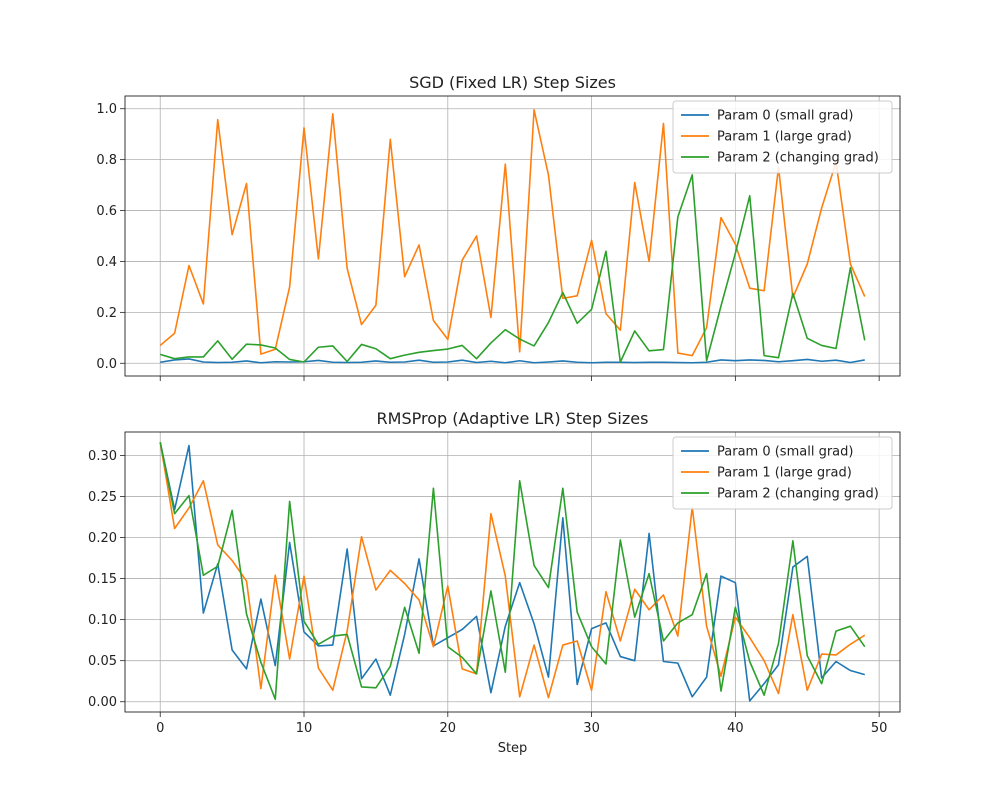 The height and width of the screenshot is (800, 1000). What do you see at coordinates (591, 728) in the screenshot?
I see `x-tick-label: 30` at bounding box center [591, 728].